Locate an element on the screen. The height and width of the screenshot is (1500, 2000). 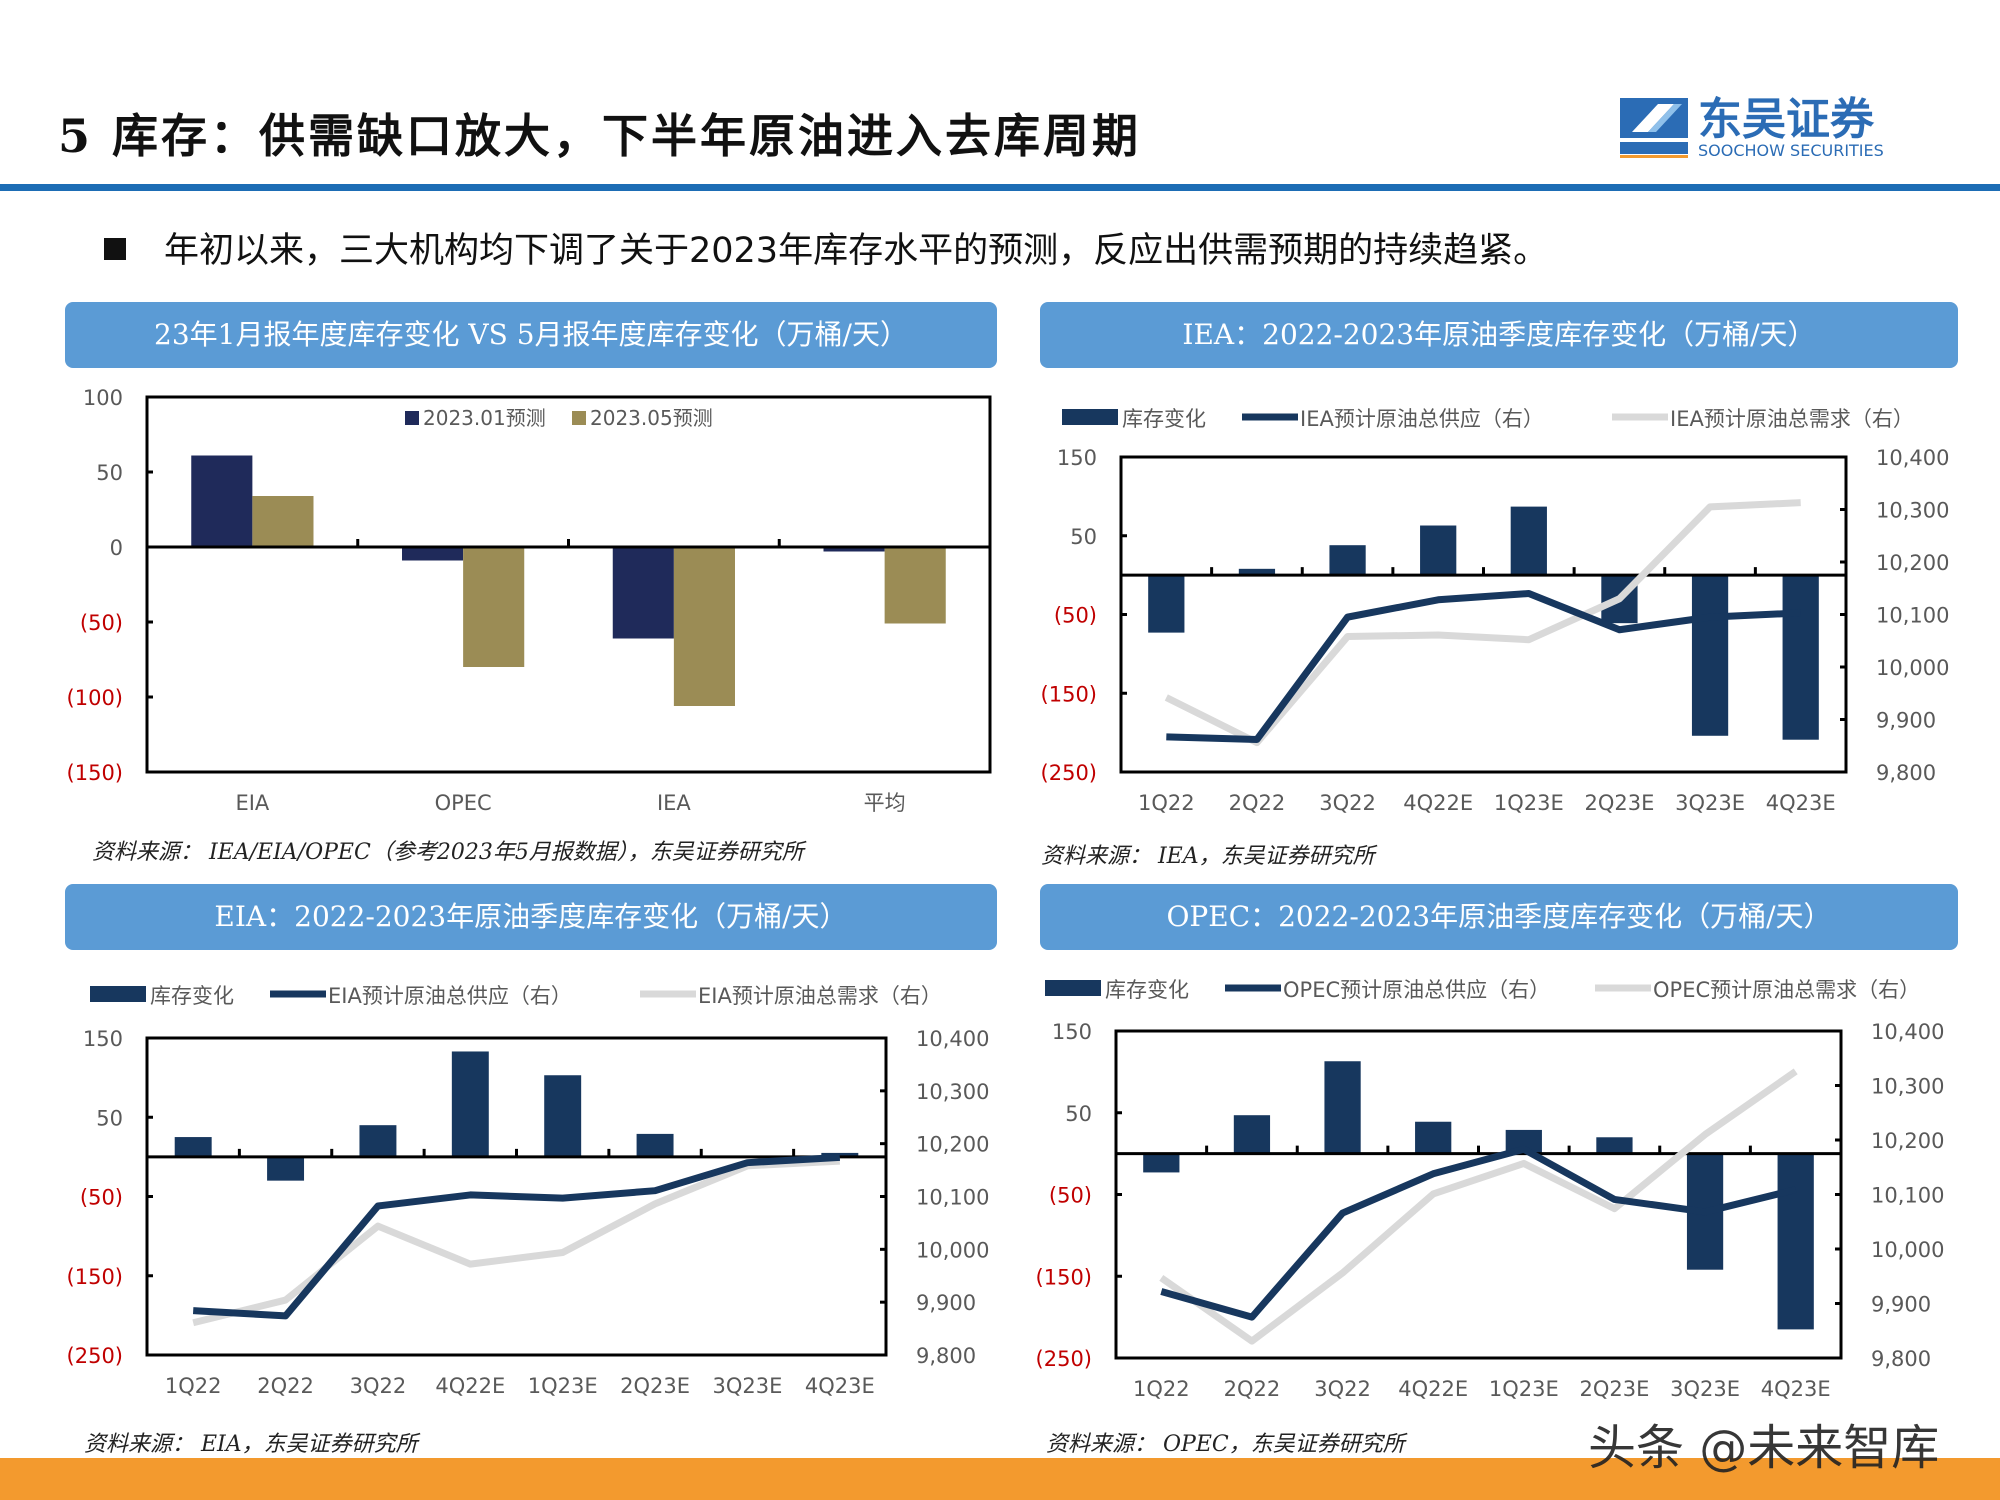
y2-tick-label: 10,200 is located at coordinates (1912, 563).